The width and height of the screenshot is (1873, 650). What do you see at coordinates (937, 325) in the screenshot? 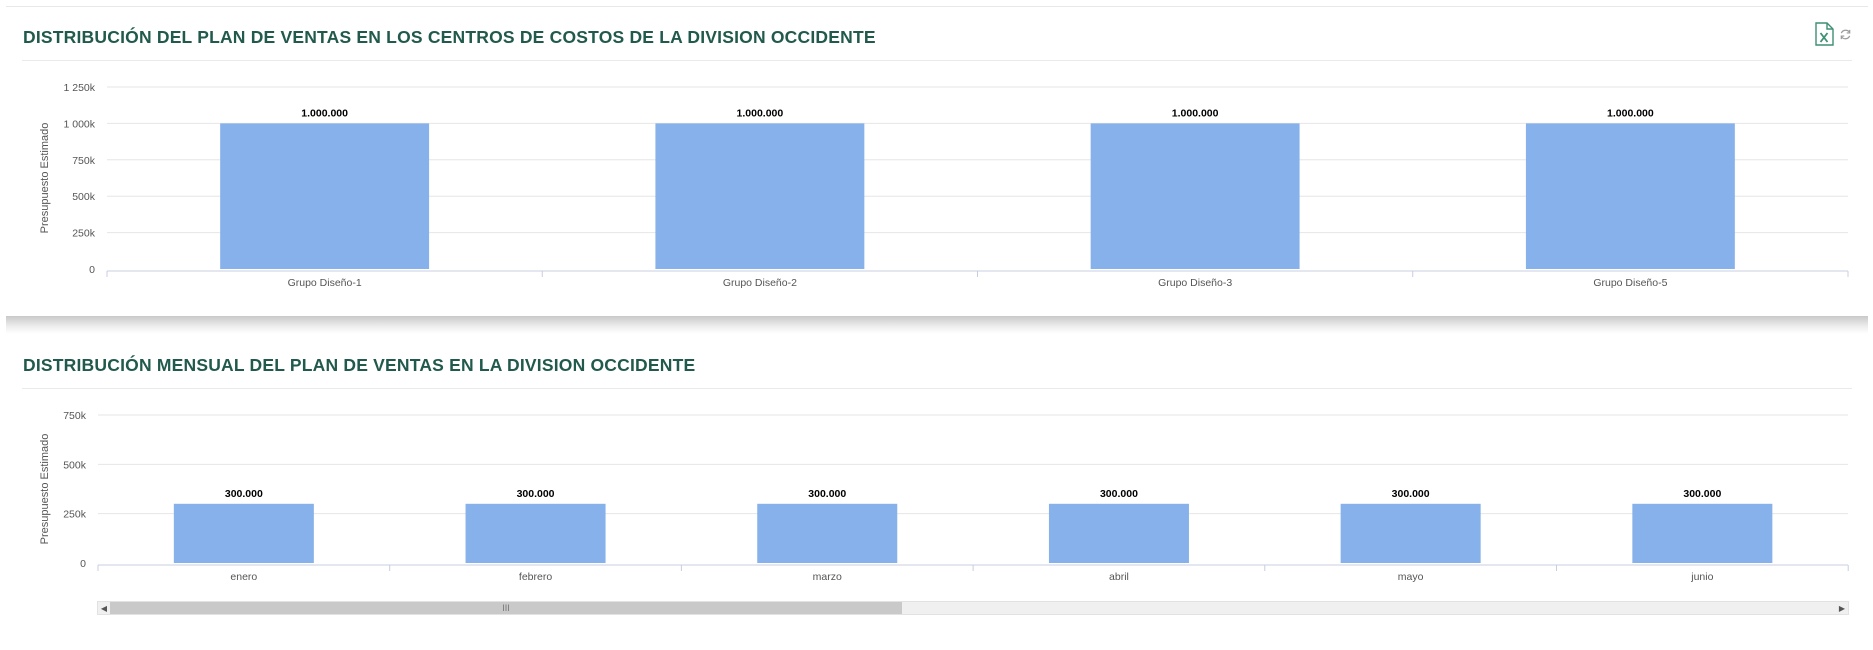
I see `panel-separator` at bounding box center [937, 325].